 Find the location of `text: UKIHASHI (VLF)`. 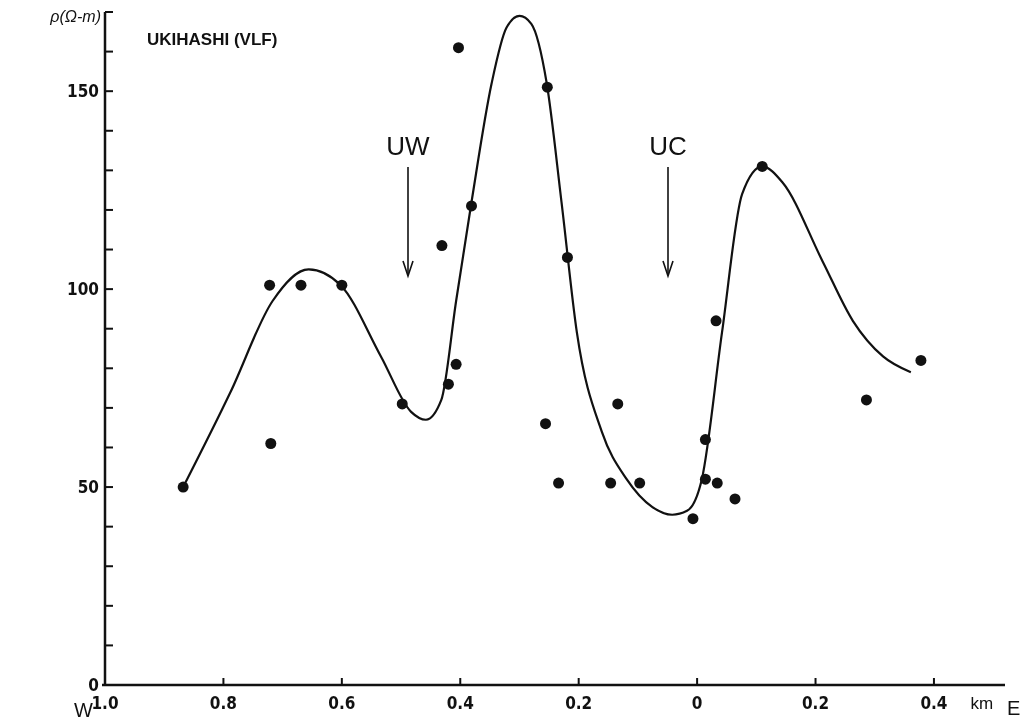

text: UKIHASHI (VLF) is located at coordinates (212, 39).